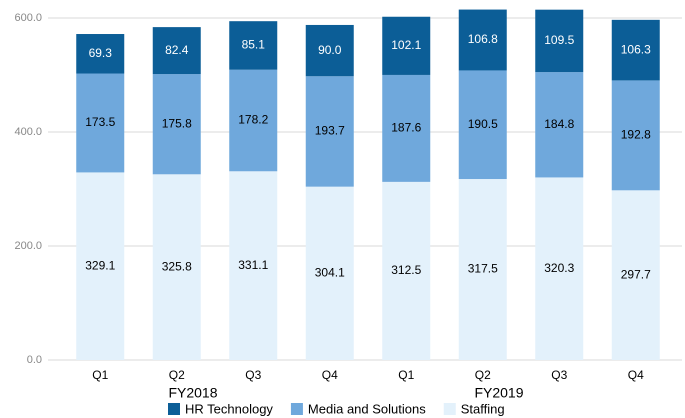 The image size is (685, 418). I want to click on value-label: 192.8, so click(636, 135).